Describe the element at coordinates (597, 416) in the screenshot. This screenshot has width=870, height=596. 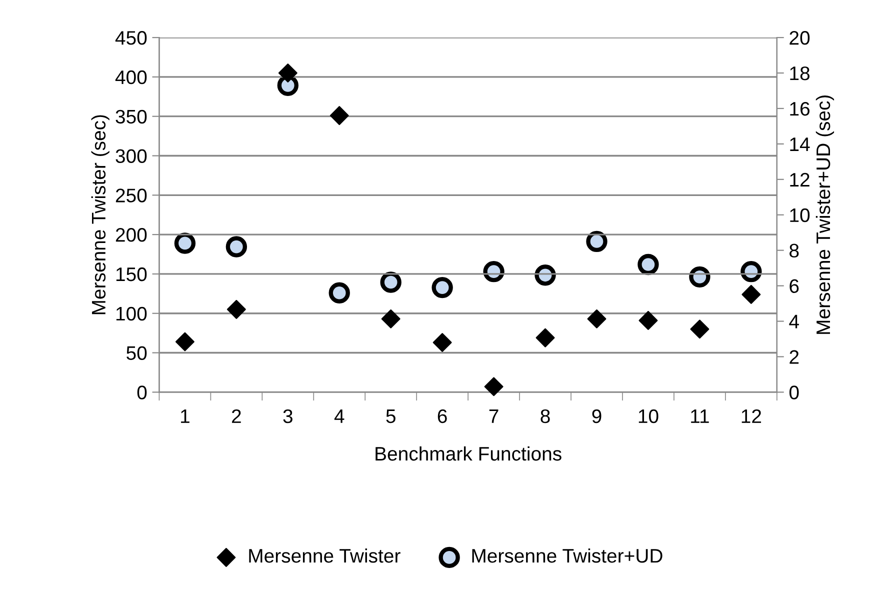
I see `x-tick-label: 9` at that location.